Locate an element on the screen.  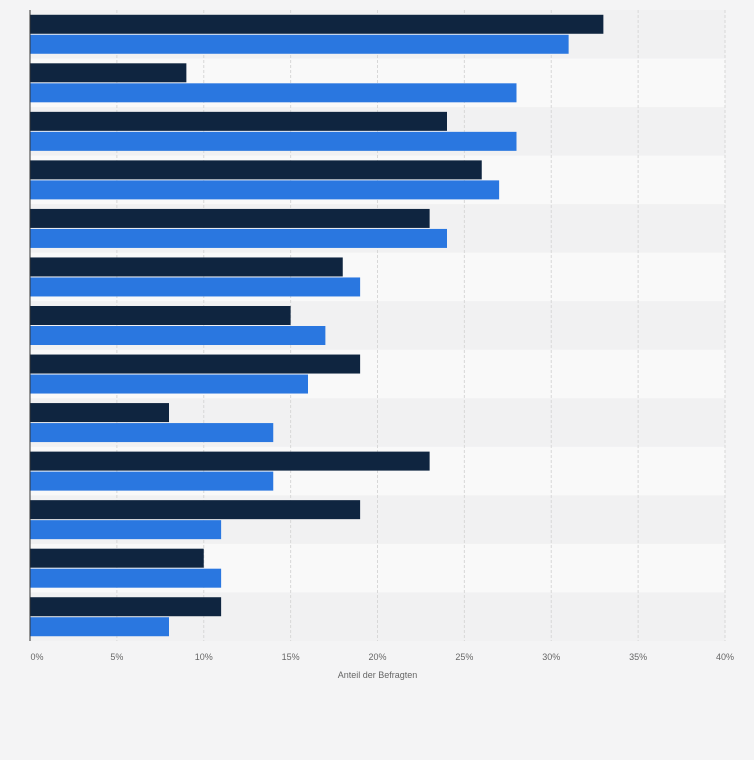
x-tick-label: 5% is located at coordinates (116, 657).